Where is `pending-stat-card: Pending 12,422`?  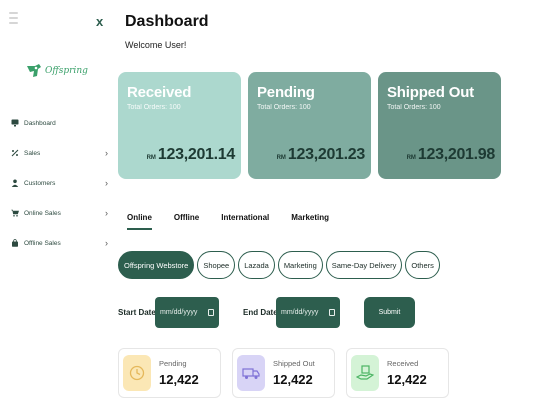 pending-stat-card: Pending 12,422 is located at coordinates (169, 373).